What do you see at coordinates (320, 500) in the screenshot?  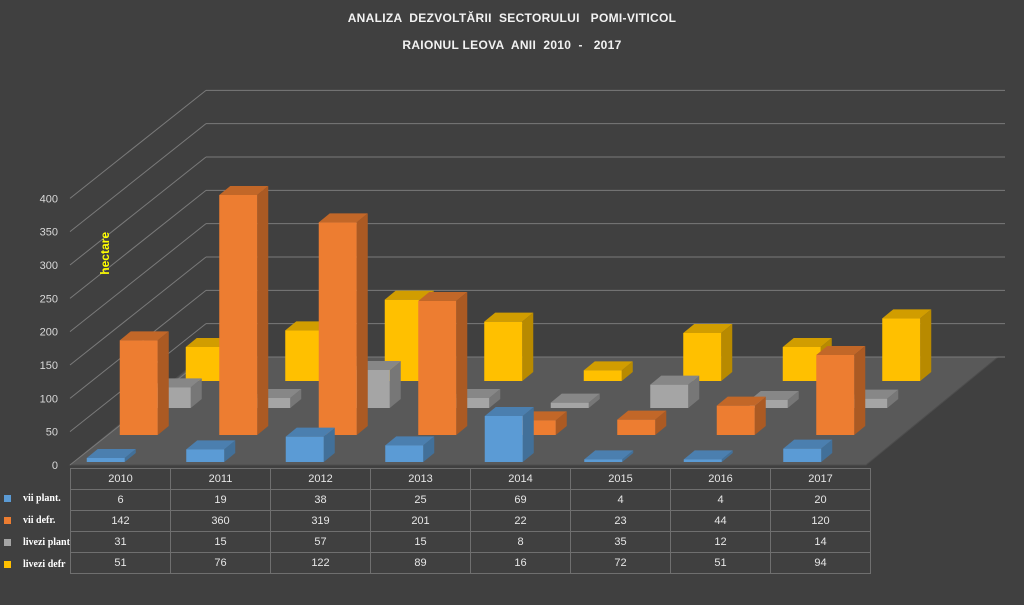 I see `table-cell: 38` at bounding box center [320, 500].